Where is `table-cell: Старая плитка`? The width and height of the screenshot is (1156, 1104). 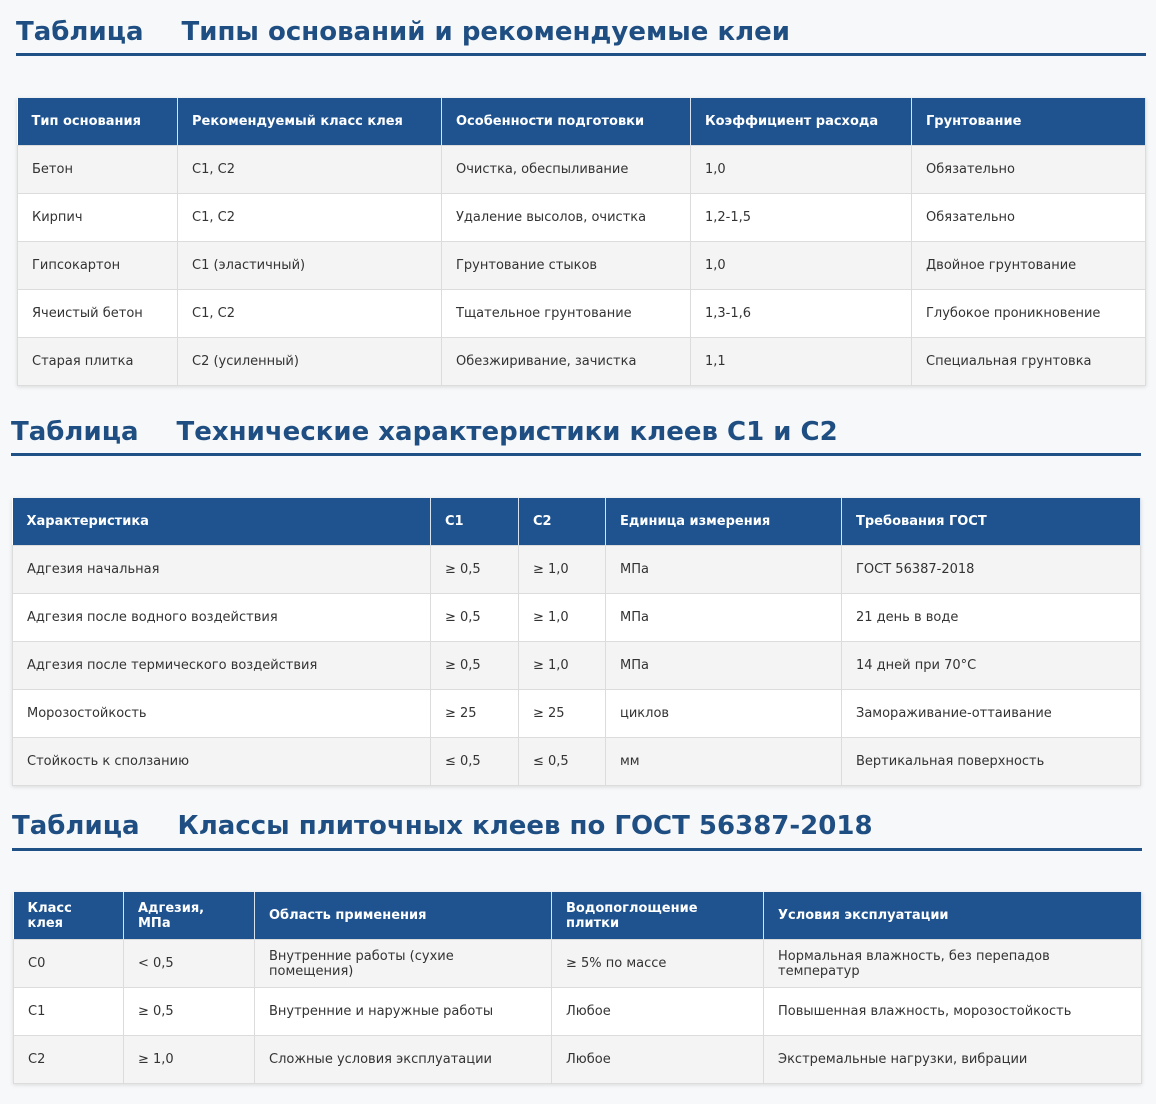
table-cell: Старая плитка is located at coordinates (97, 361).